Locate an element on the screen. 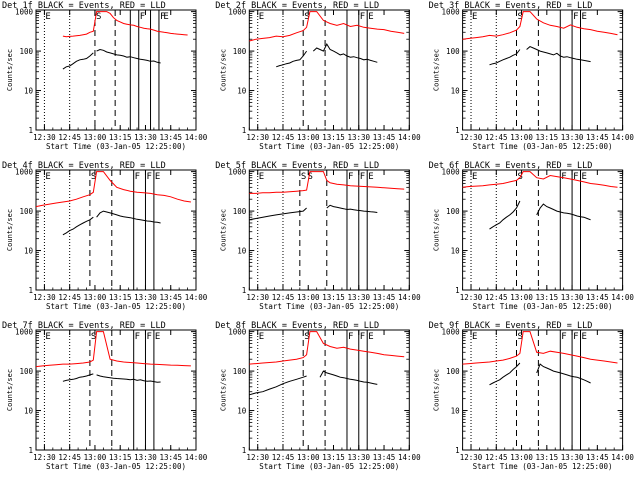 This screenshot has width=640, height=484. panel-title: Det 2f BLACK = Events, RED = LLD is located at coordinates (297, 6).